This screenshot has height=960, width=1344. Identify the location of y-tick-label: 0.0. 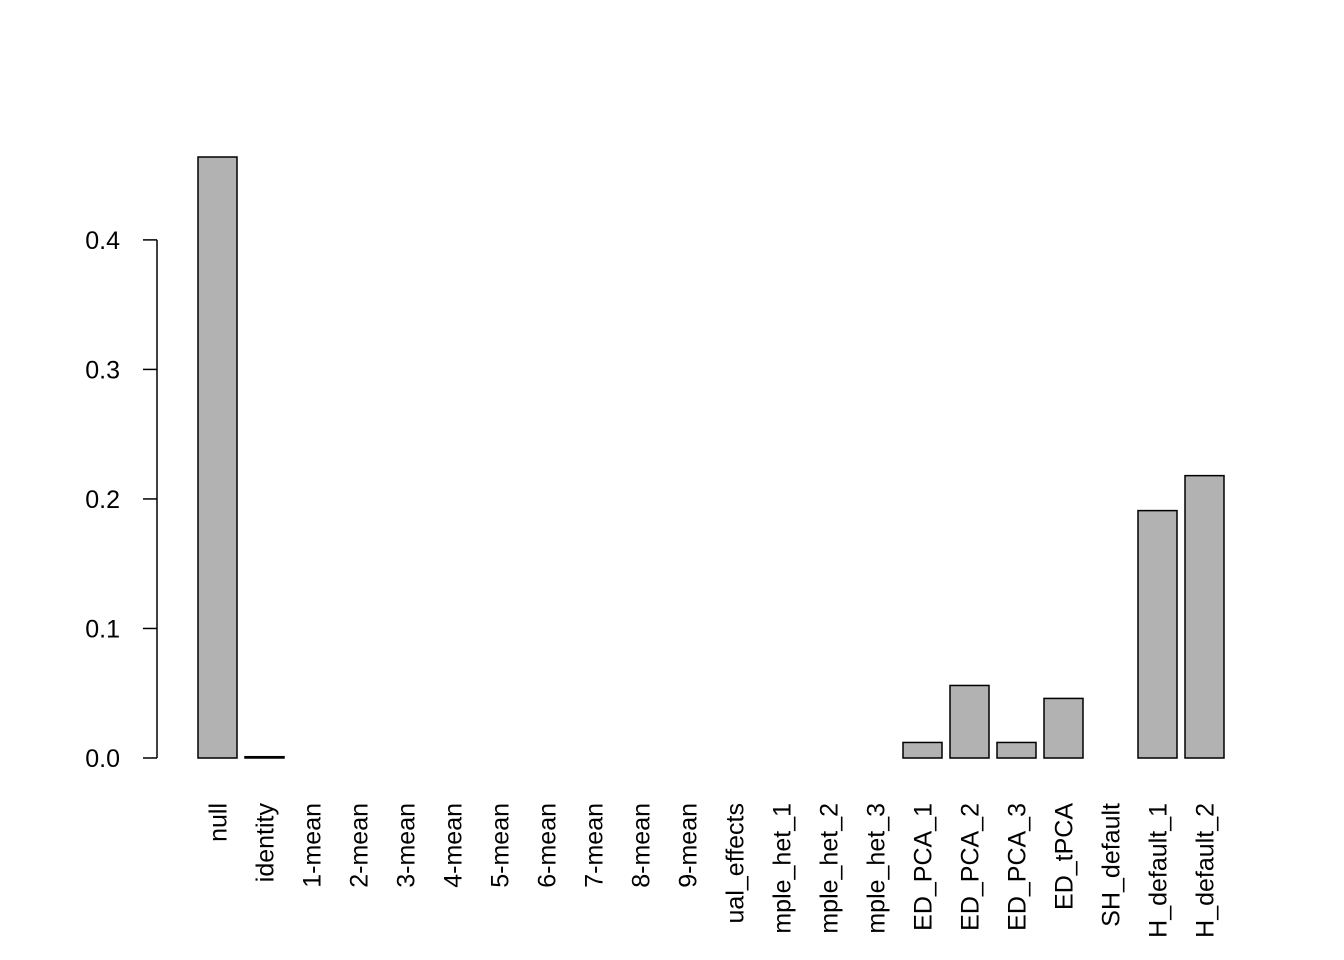
(102, 759).